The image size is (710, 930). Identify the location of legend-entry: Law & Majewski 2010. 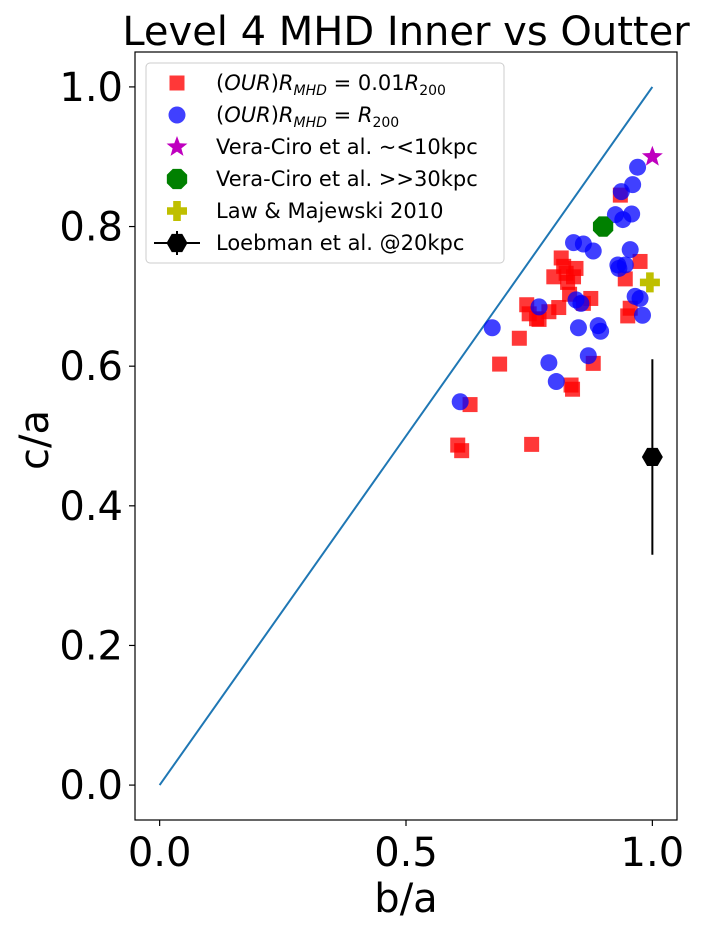
(305, 211).